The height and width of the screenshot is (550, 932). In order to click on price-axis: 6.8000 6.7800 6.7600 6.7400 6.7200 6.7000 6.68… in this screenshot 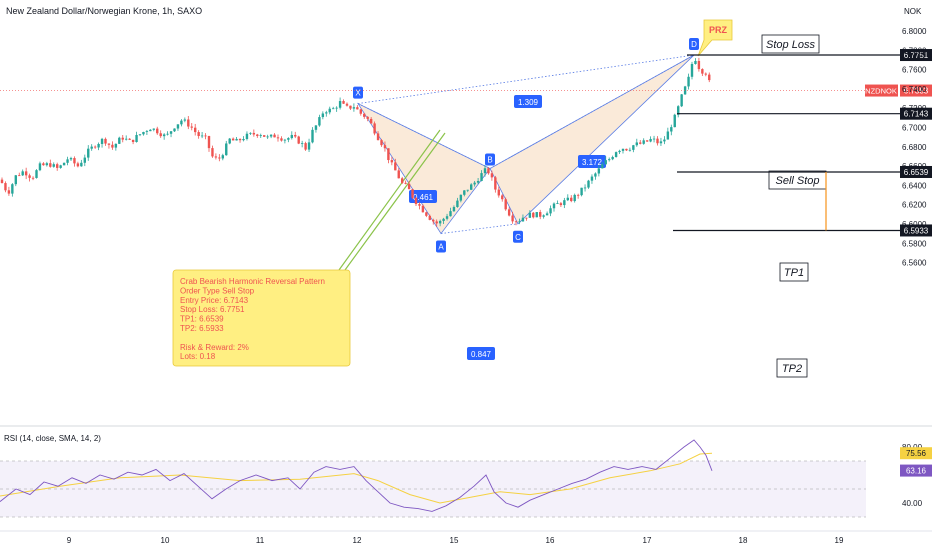, I will do `click(914, 147)`.